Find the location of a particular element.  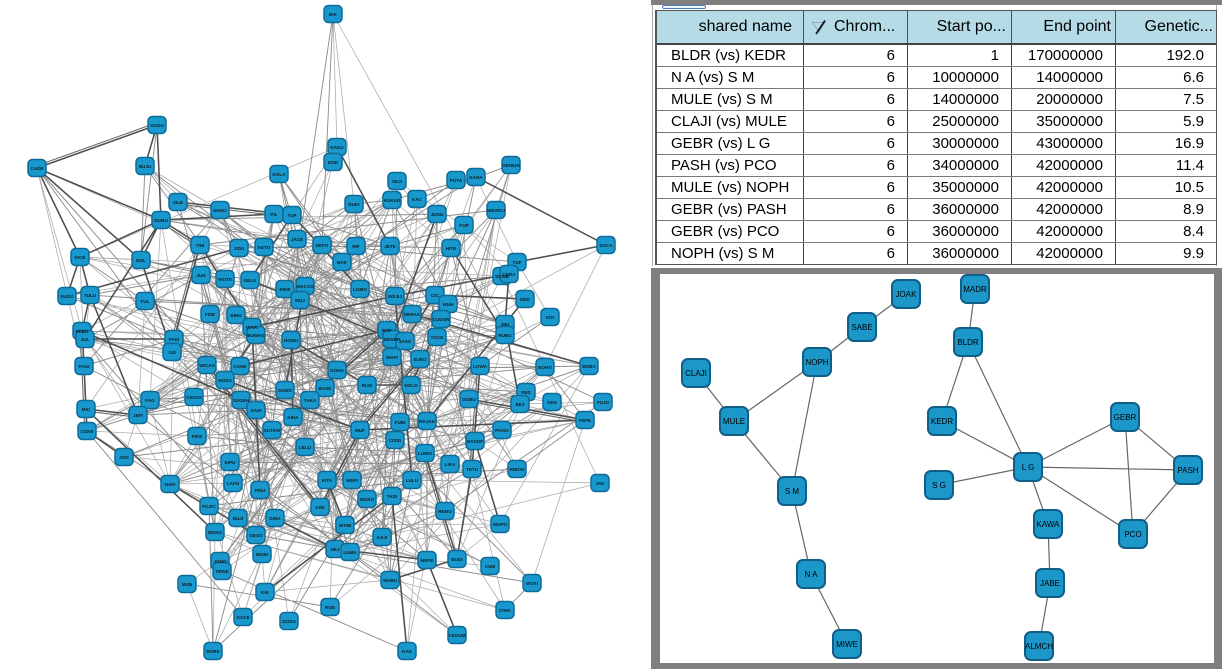

svg-text: WAFI is located at coordinates (251, 327).